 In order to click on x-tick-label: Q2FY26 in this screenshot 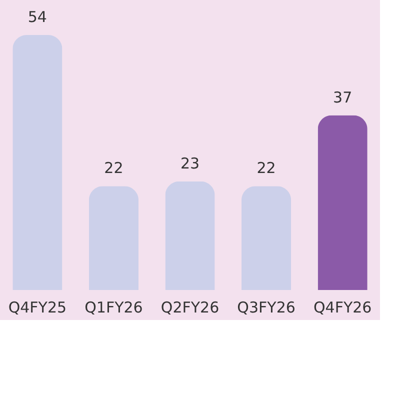, I will do `click(190, 307)`.